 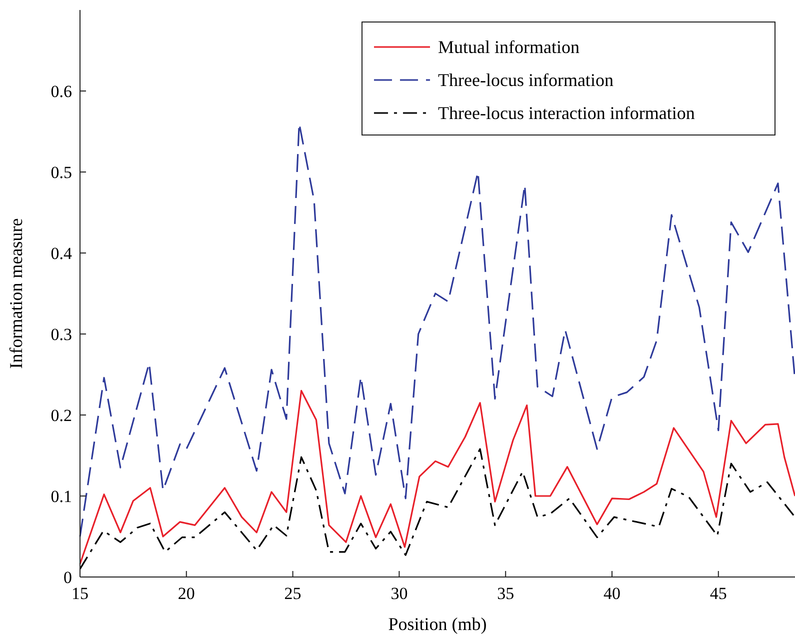 What do you see at coordinates (611, 593) in the screenshot?
I see `x-tick-label: 40` at bounding box center [611, 593].